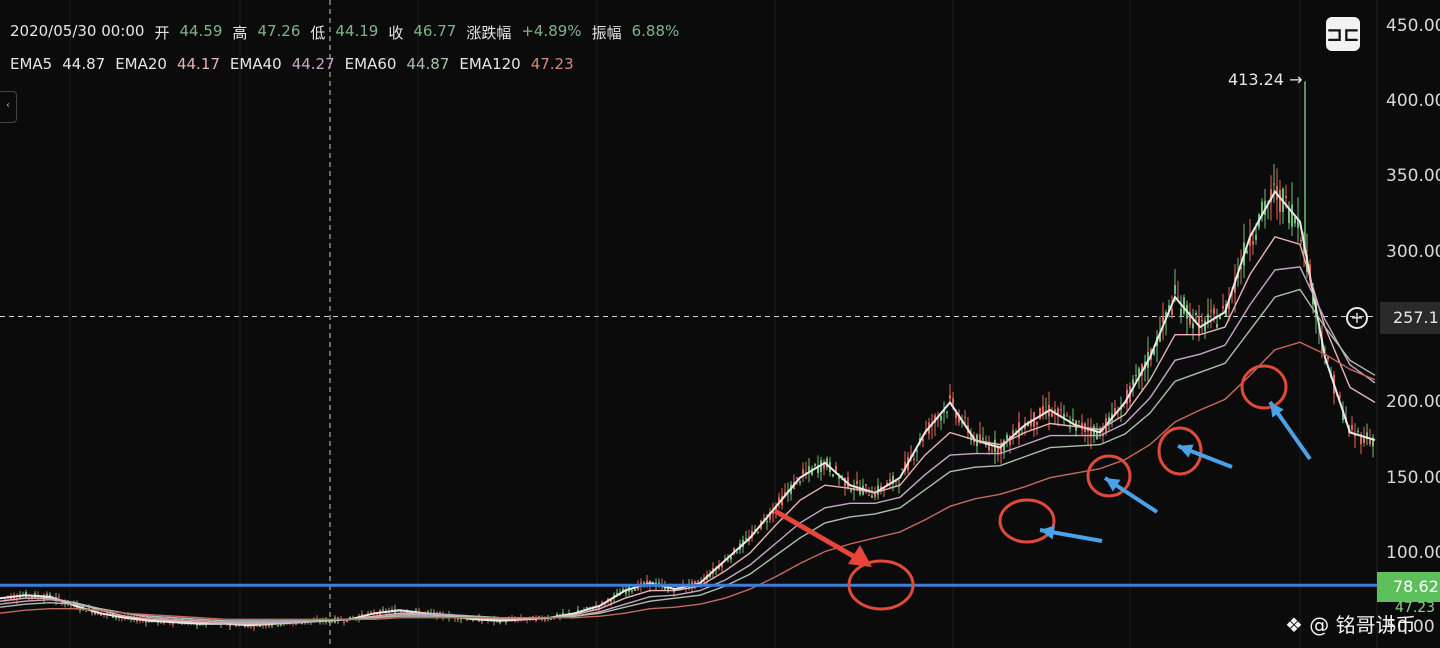  Describe the element at coordinates (1413, 176) in the screenshot. I see `price-tick: 350.00` at that location.